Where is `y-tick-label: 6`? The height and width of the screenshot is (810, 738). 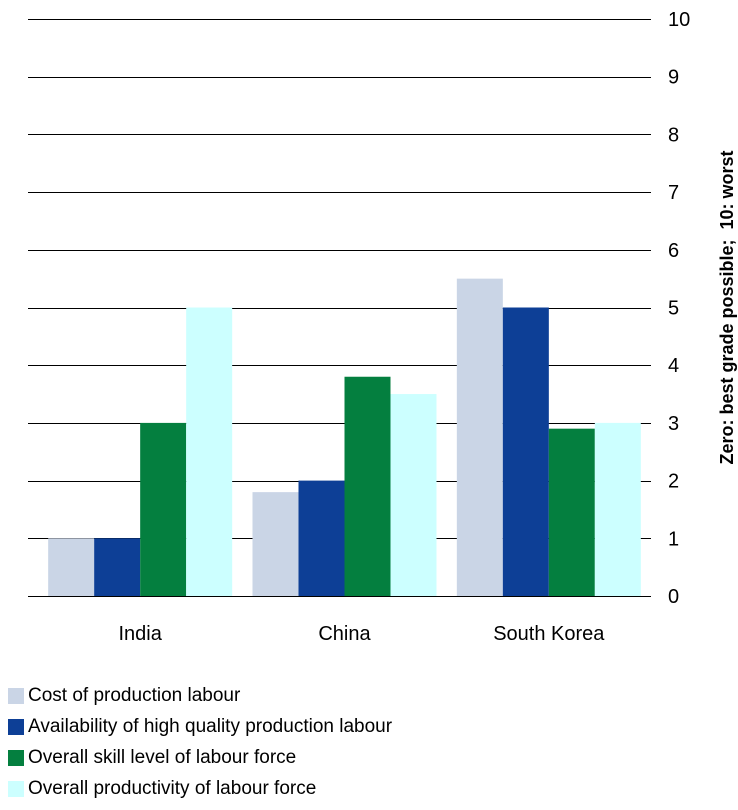
y-tick-label: 6 is located at coordinates (673, 251).